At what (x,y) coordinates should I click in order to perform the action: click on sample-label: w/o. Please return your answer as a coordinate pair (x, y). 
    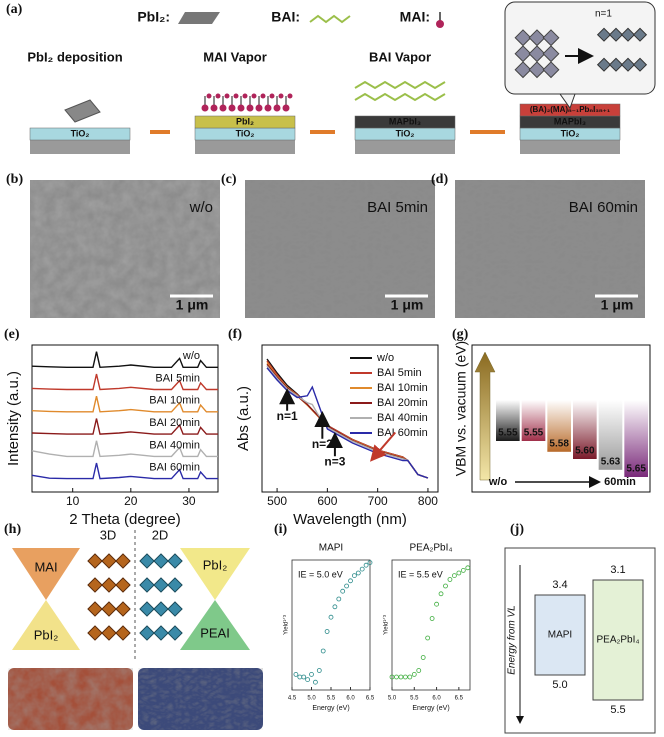
    Looking at the image, I should click on (201, 207).